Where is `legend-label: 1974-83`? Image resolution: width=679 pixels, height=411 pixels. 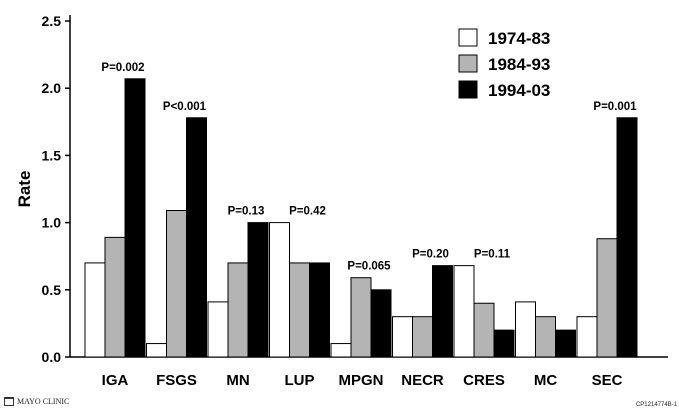
legend-label: 1974-83 is located at coordinates (519, 38).